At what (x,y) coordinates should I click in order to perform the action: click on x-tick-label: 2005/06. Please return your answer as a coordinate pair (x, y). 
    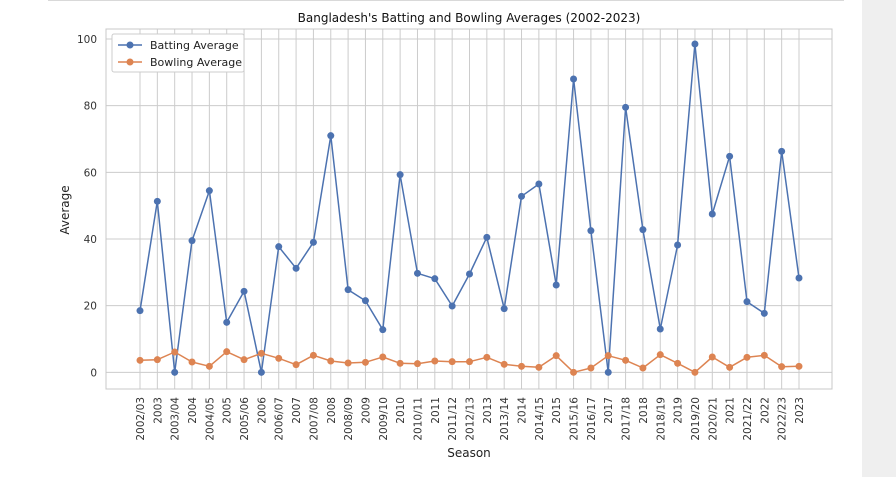
    Looking at the image, I should click on (245, 419).